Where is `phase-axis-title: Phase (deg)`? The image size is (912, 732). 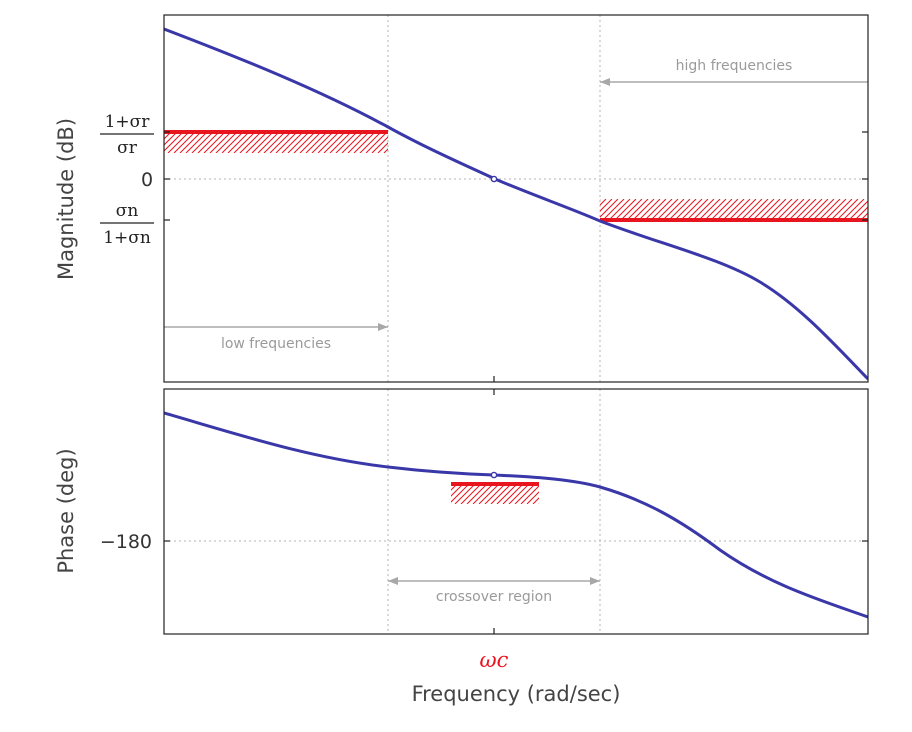
phase-axis-title: Phase (deg) is located at coordinates (66, 510).